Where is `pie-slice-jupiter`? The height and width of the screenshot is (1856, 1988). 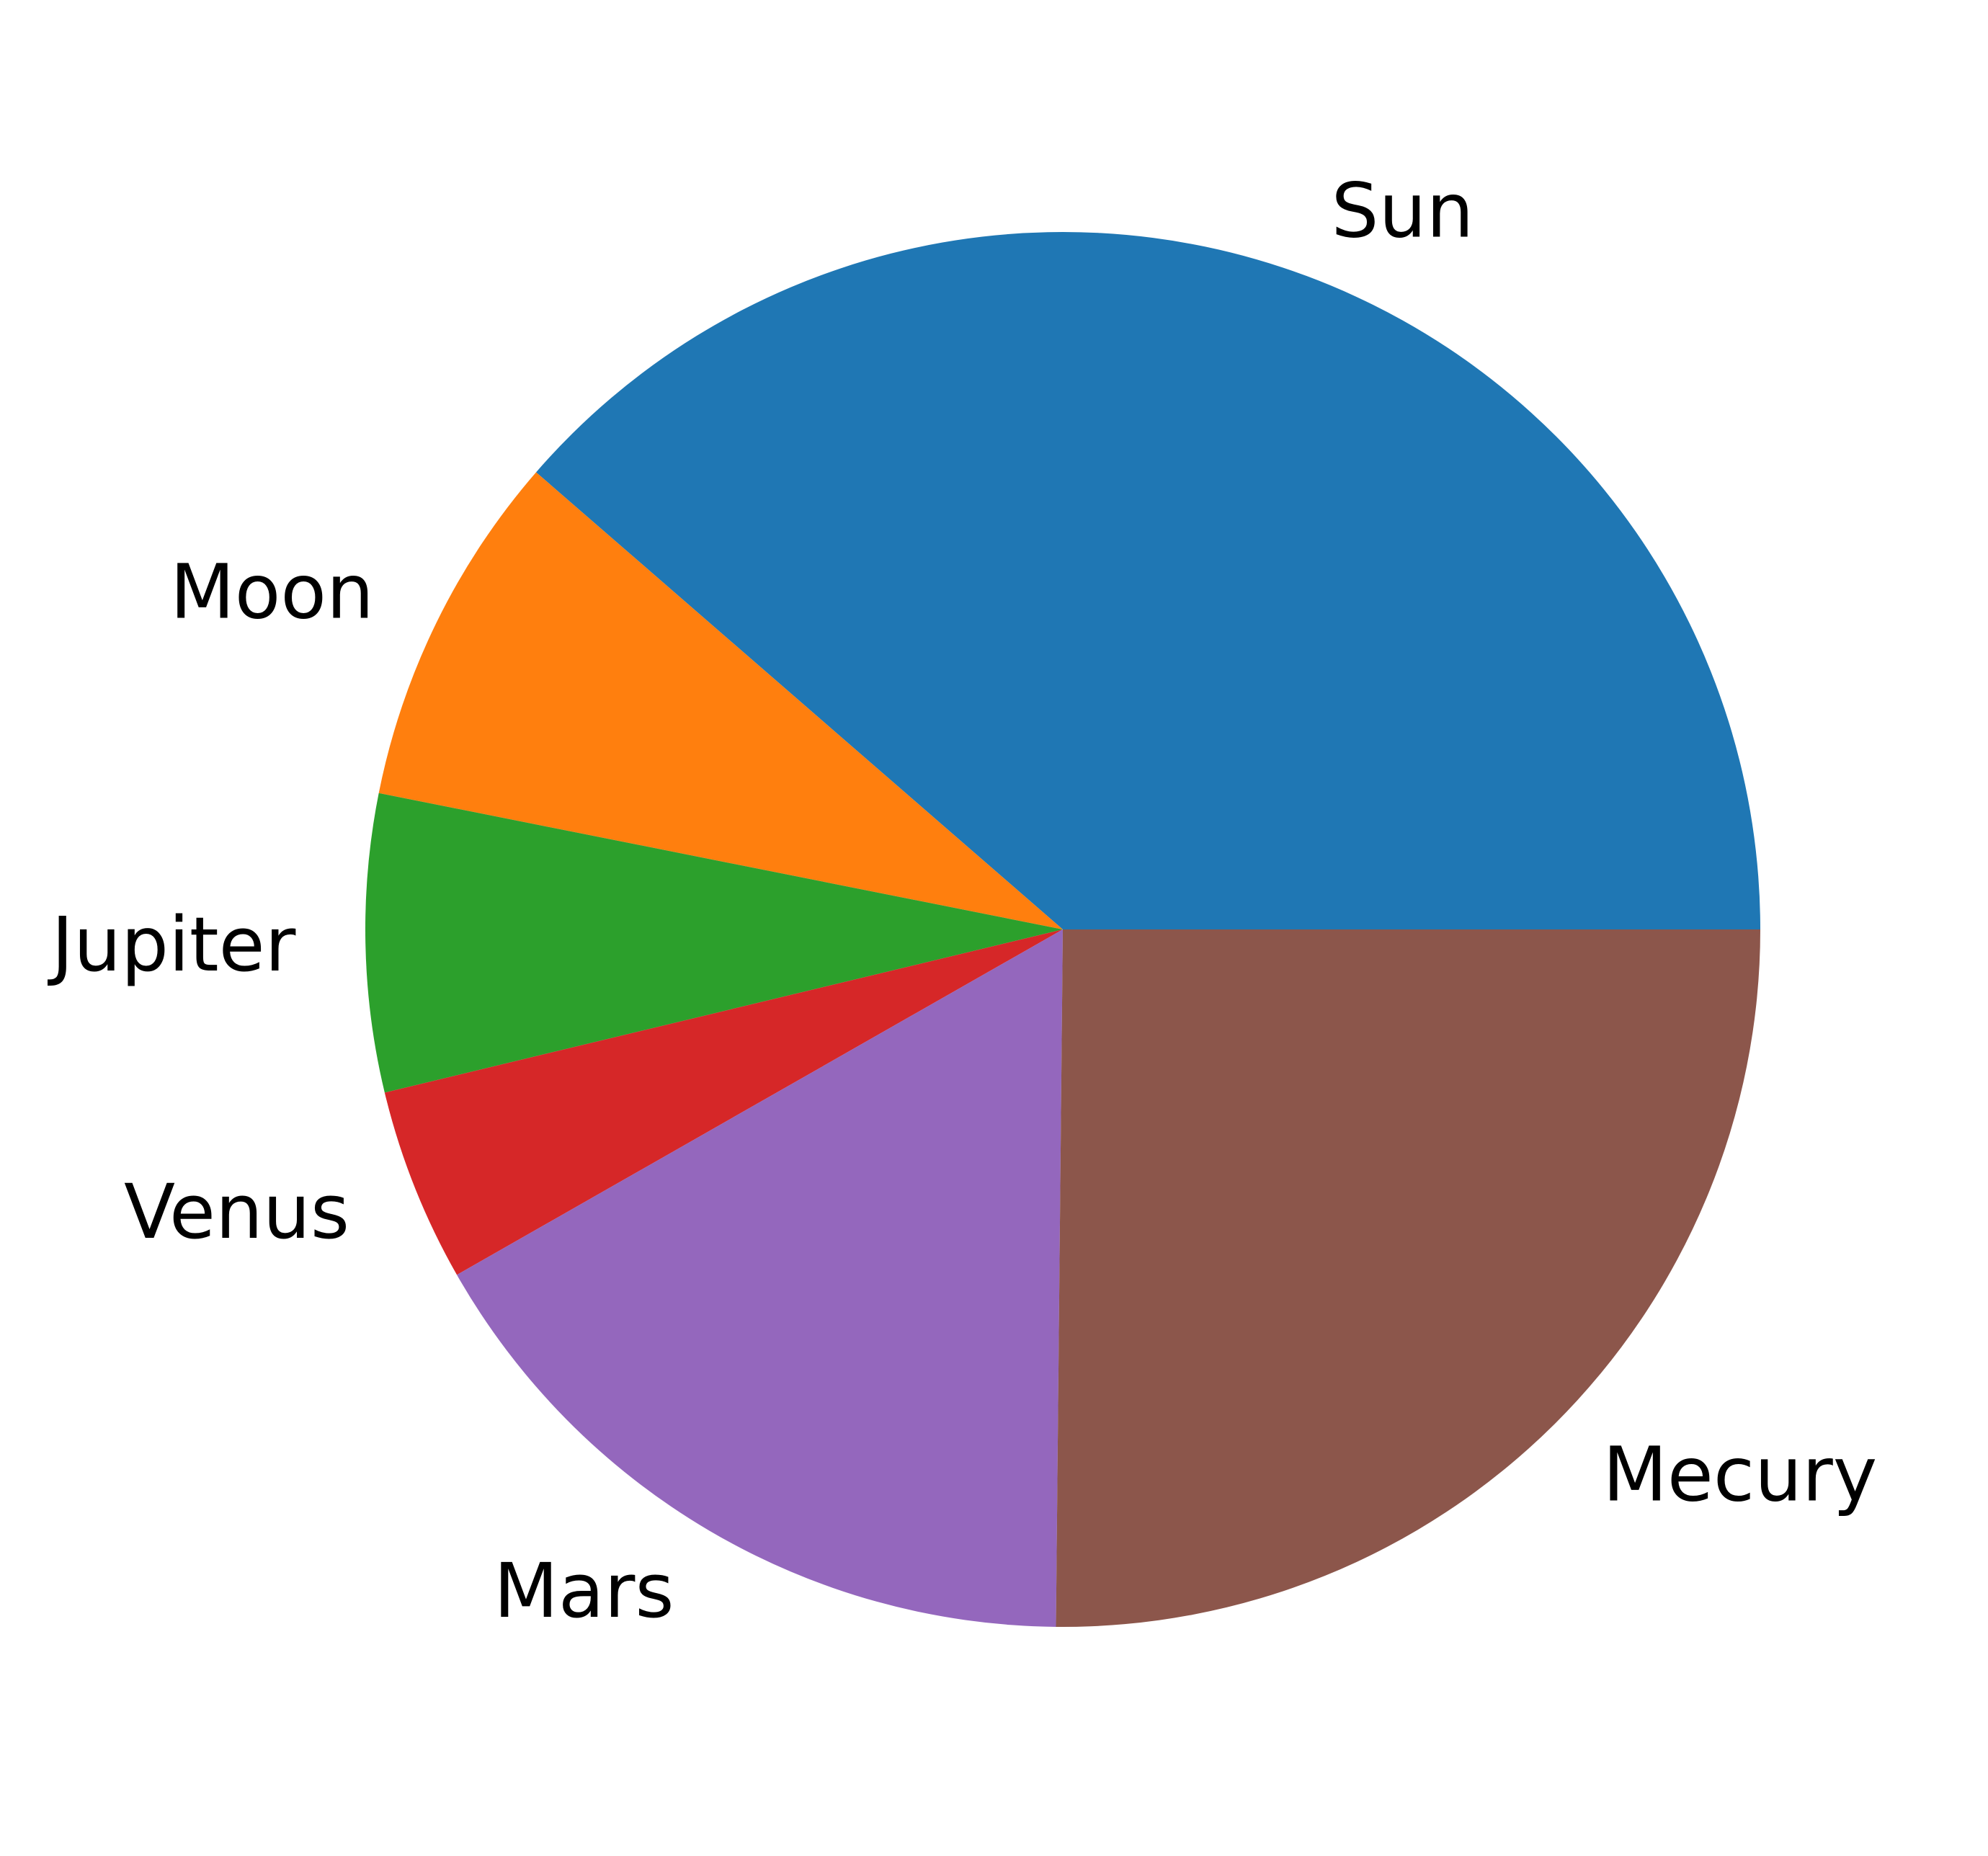 pie-slice-jupiter is located at coordinates (714, 943).